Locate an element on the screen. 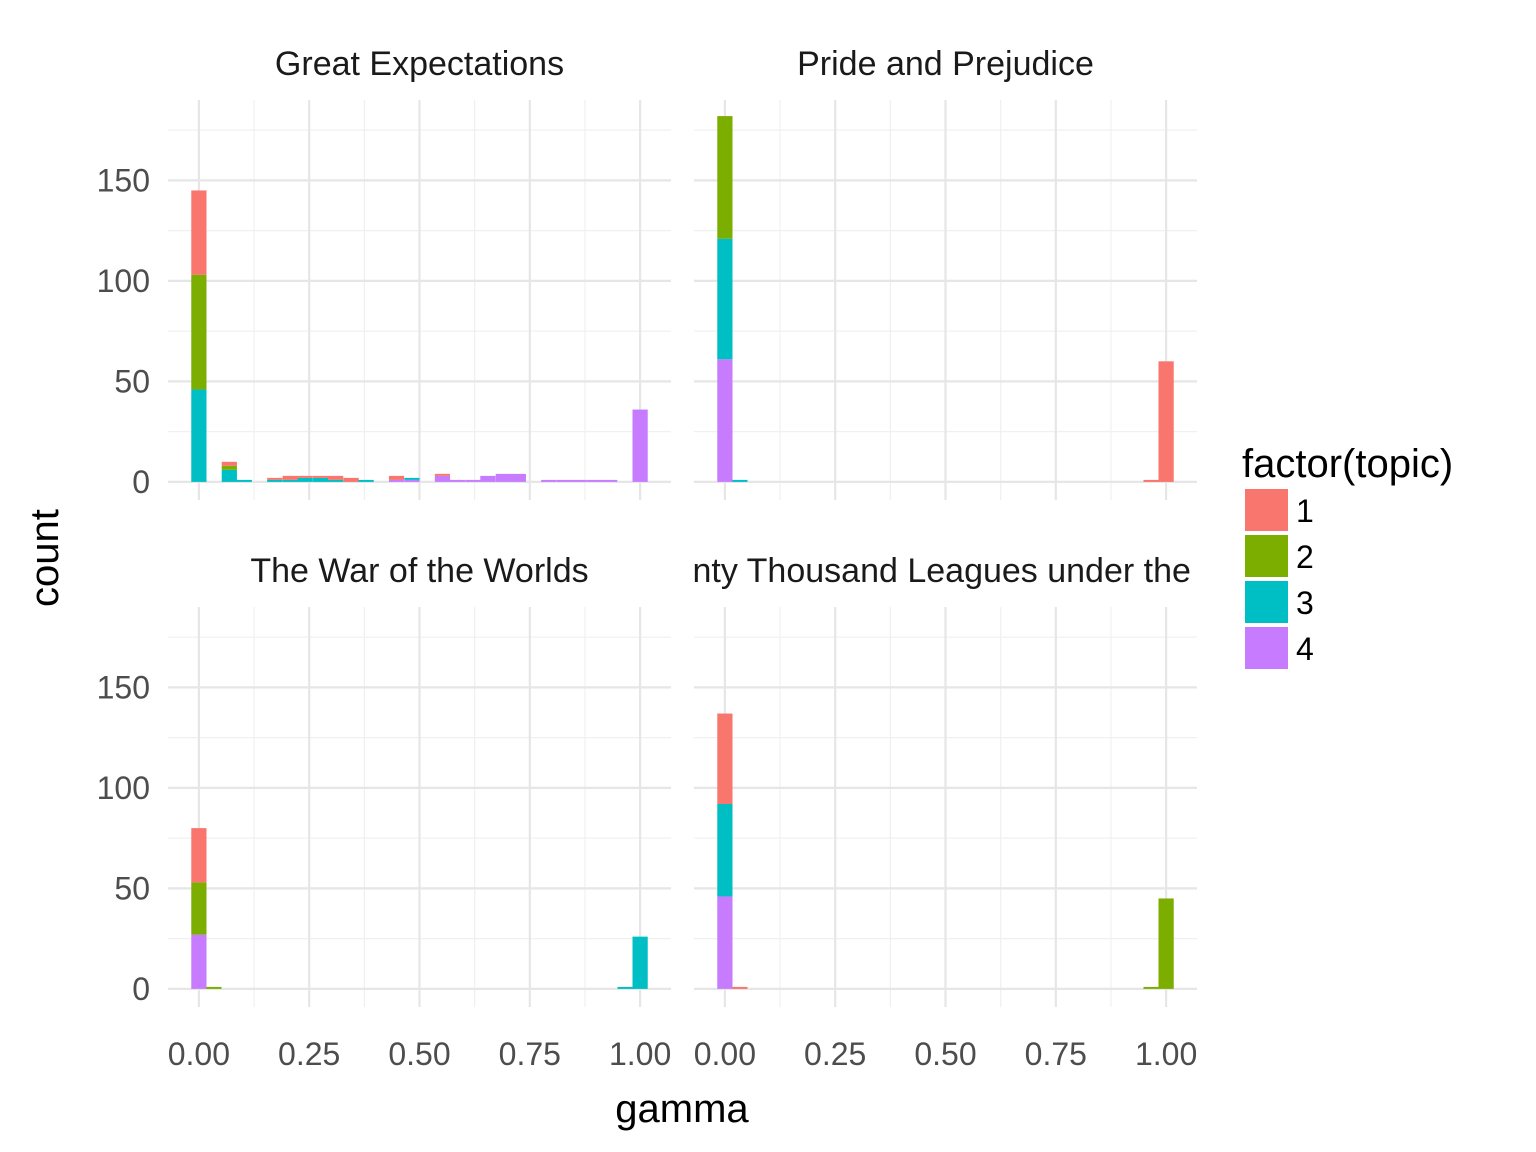 This screenshot has height=1152, width=1536. y-axis-title: count is located at coordinates (45, 558).